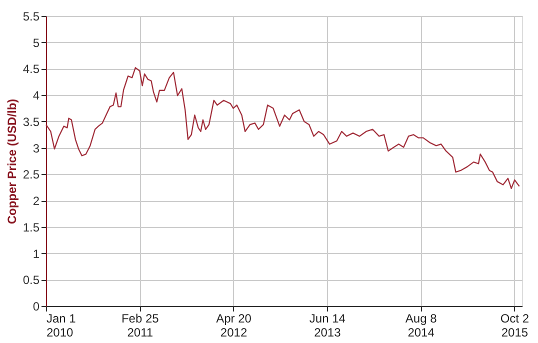 This screenshot has height=343, width=538. Describe the element at coordinates (31, 280) in the screenshot. I see `y-tick-label: 0.5` at that location.